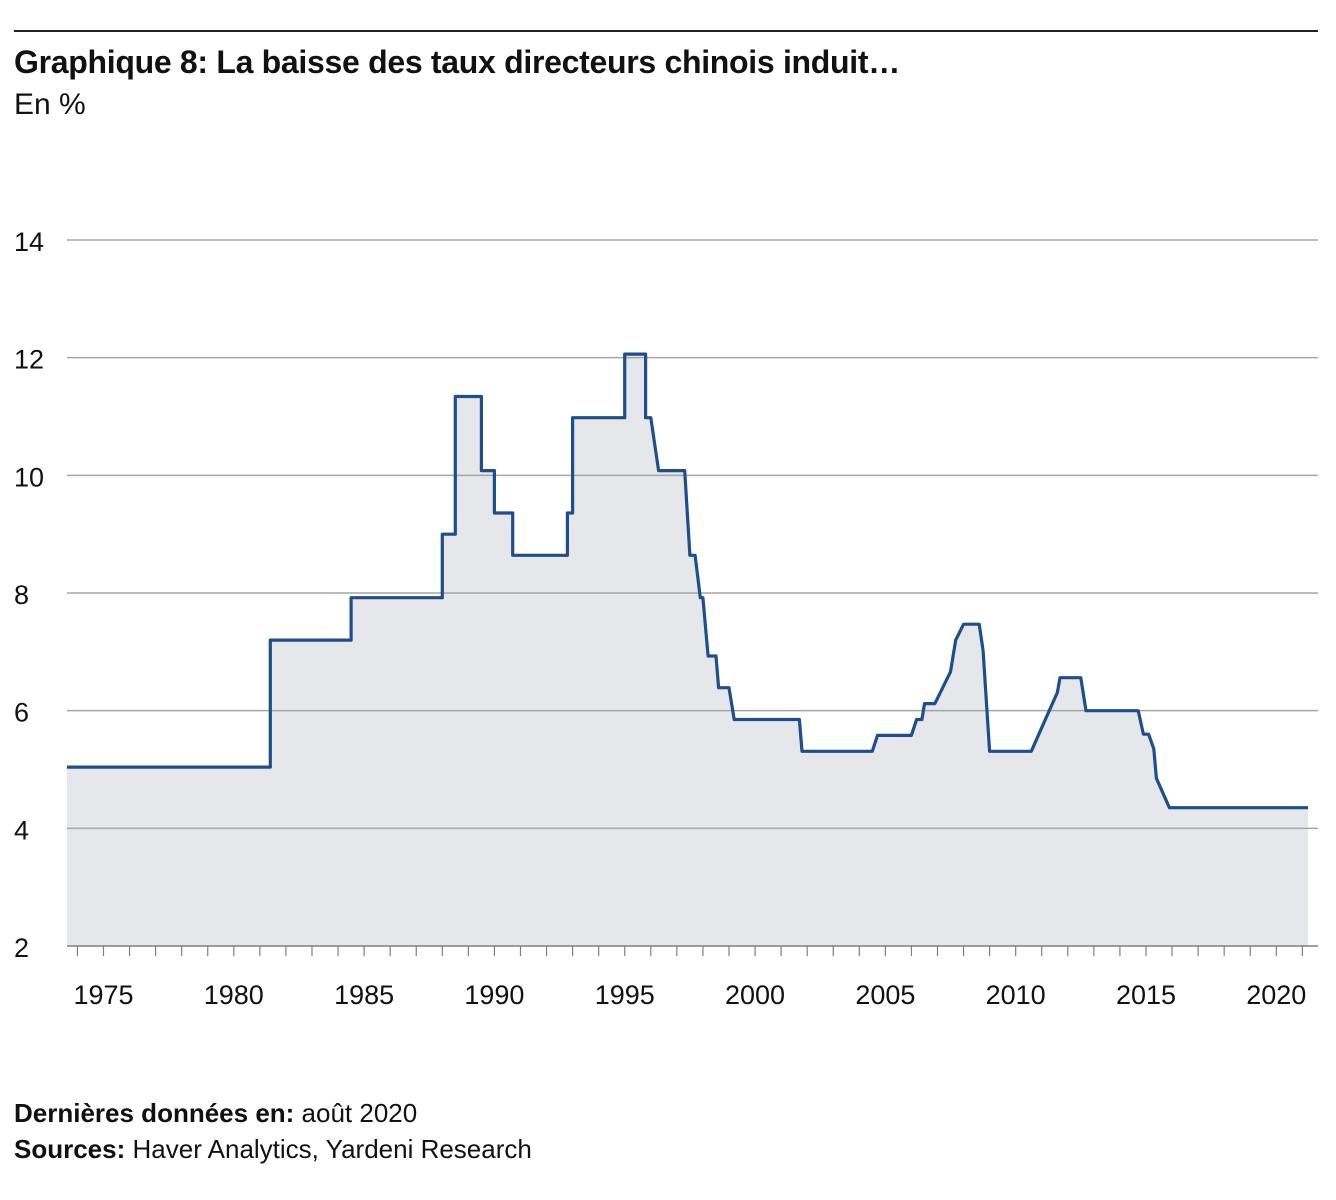  Describe the element at coordinates (21, 595) in the screenshot. I see `y-tick-label-8: 8` at that location.